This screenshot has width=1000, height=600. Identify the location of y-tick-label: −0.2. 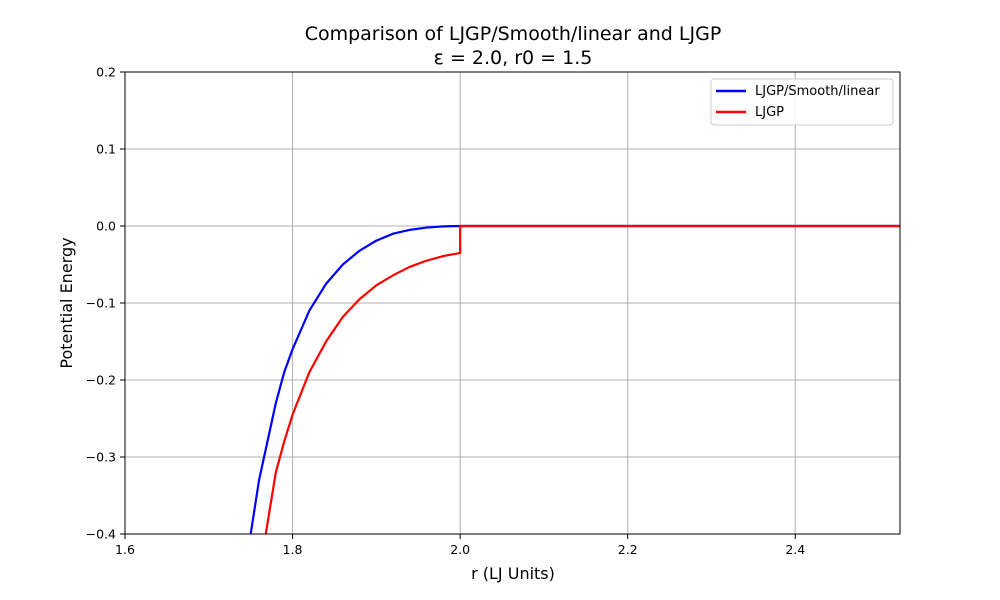
(101, 380).